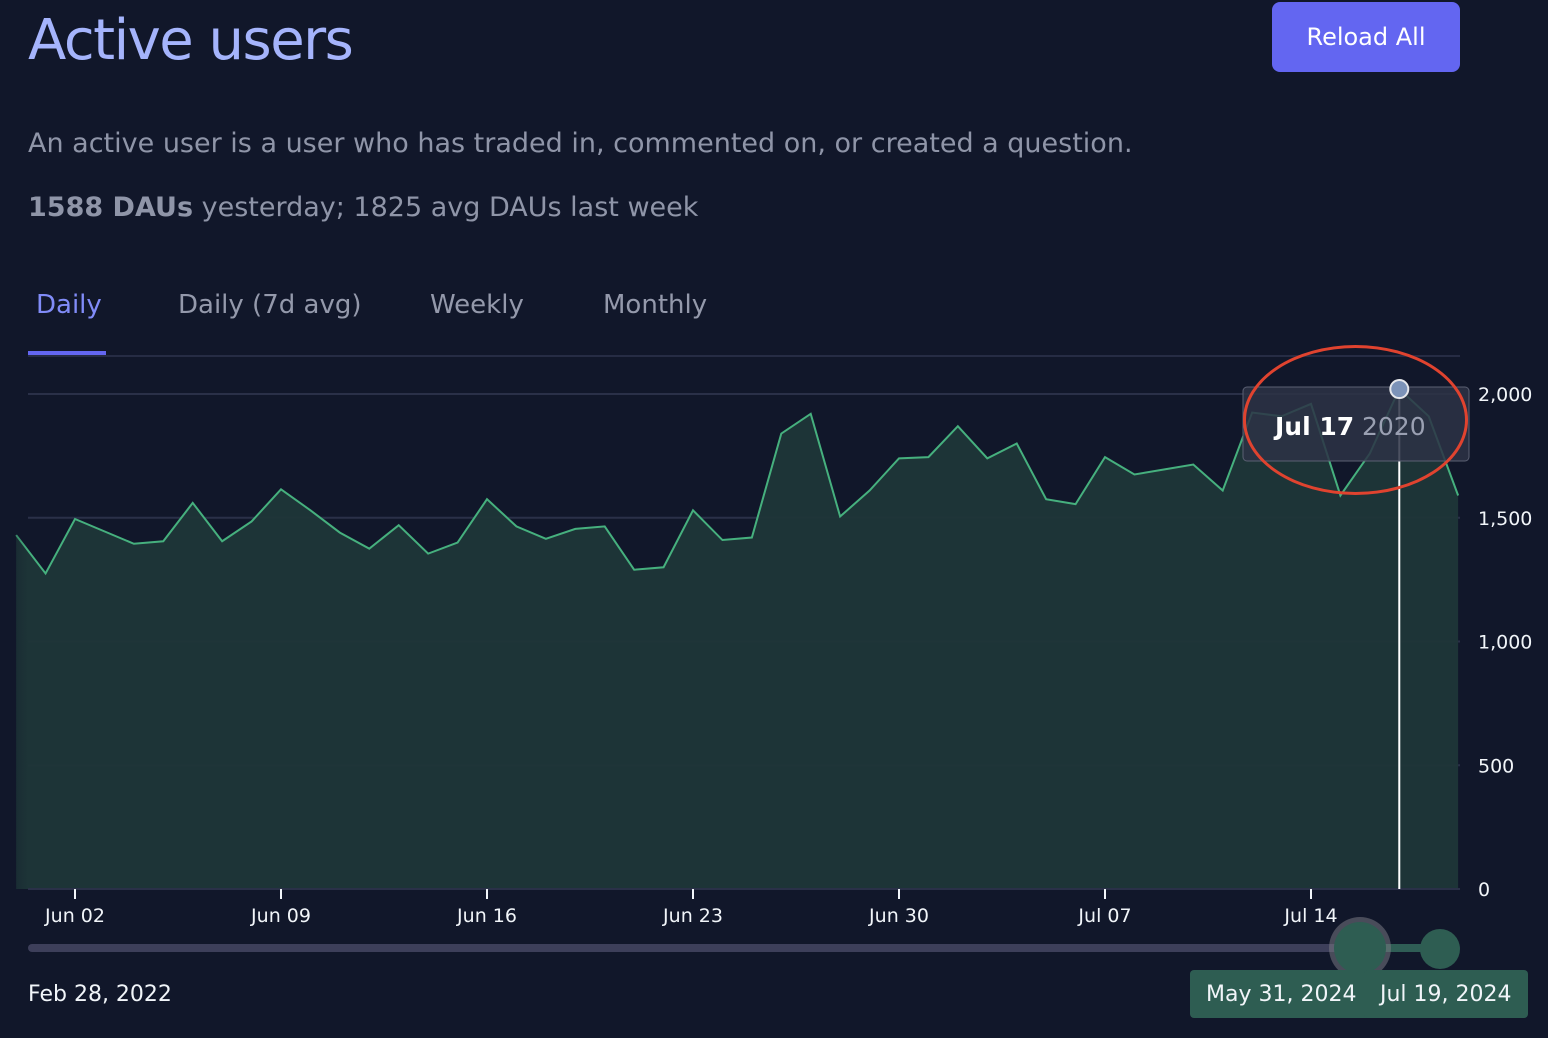 Image resolution: width=1548 pixels, height=1038 pixels. What do you see at coordinates (1446, 994) in the screenshot?
I see `range-end-date: Jul 19, 2024` at bounding box center [1446, 994].